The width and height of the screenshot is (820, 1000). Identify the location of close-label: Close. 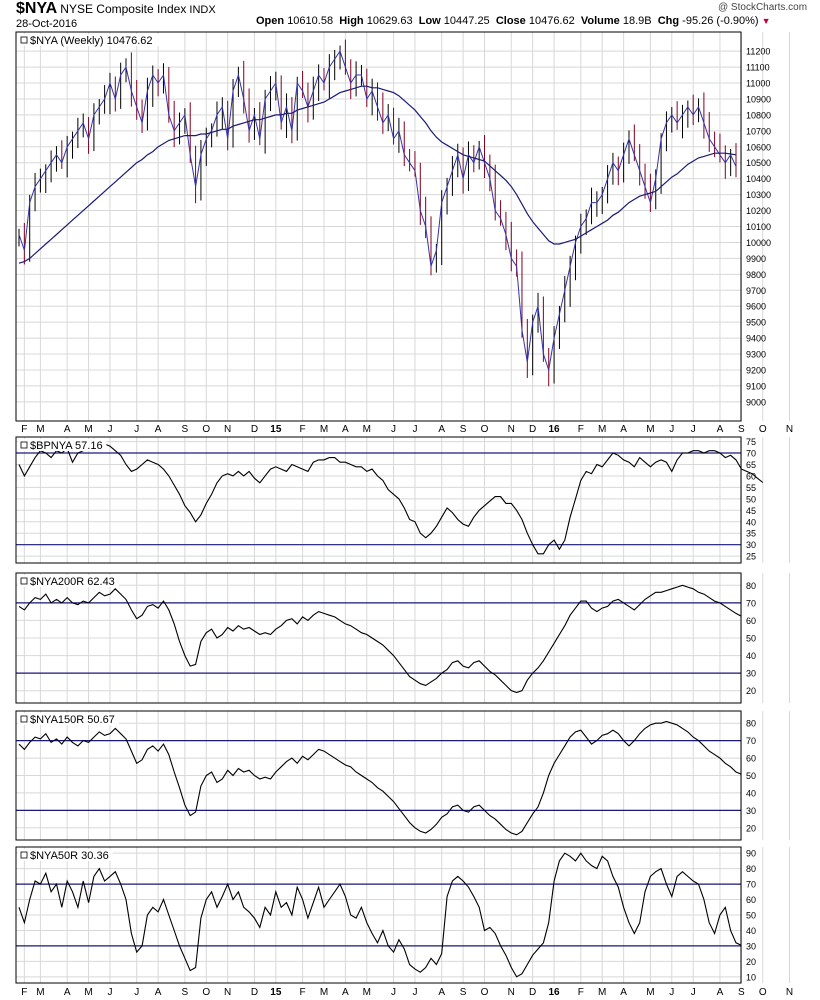
(510, 21).